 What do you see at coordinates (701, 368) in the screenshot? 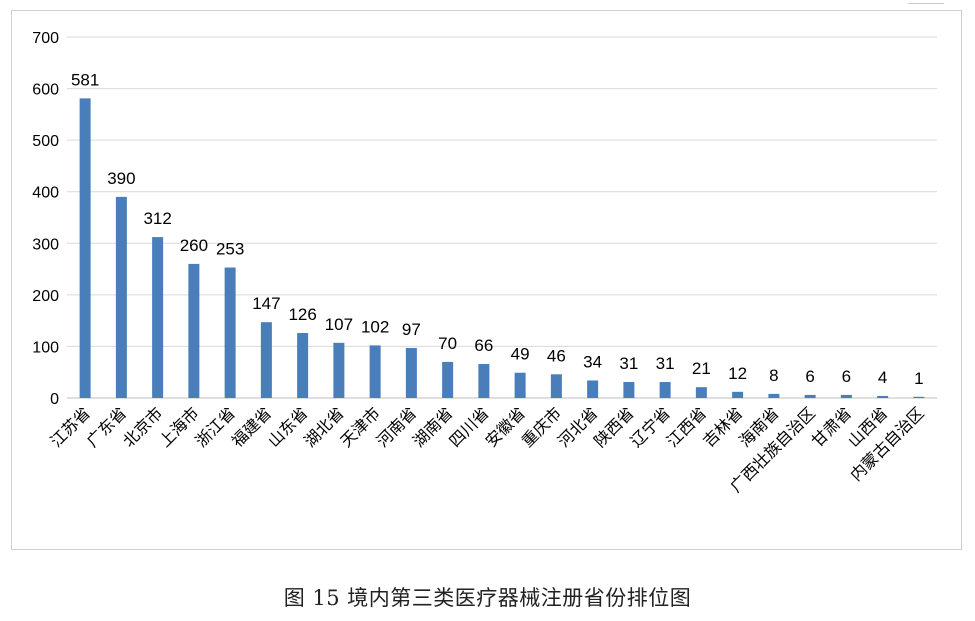
I see `data-label: 21` at bounding box center [701, 368].